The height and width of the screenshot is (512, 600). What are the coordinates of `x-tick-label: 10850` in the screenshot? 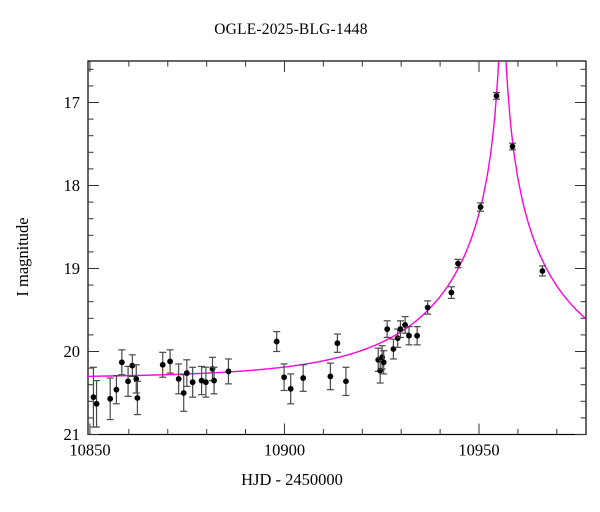 It's located at (89, 450).